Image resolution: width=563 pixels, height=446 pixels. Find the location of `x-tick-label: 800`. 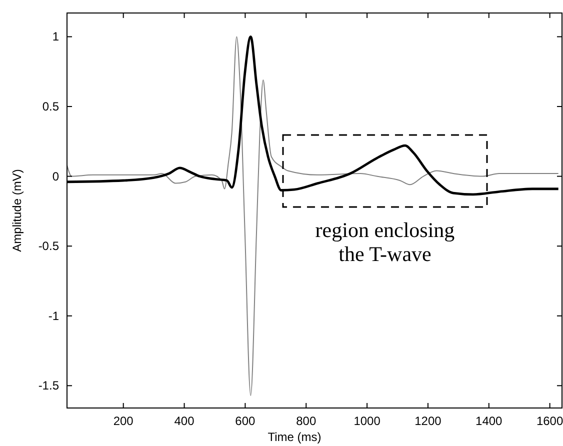

x-tick-label: 800 is located at coordinates (306, 421).